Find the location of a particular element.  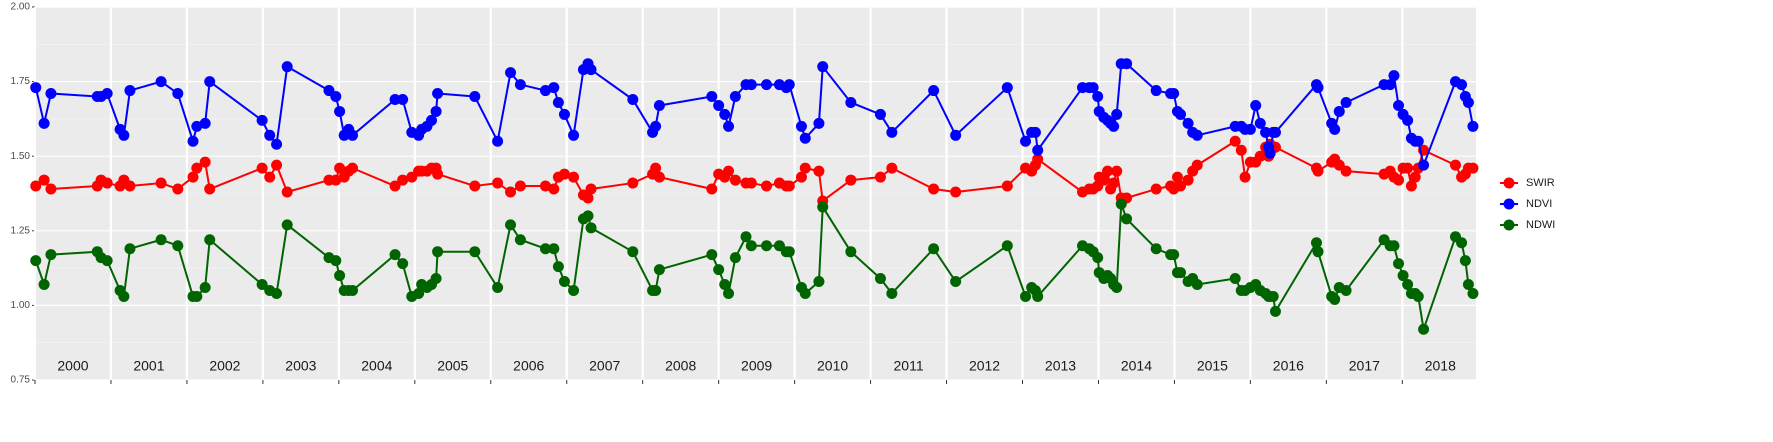

legend: SWIR NDVI NDWI is located at coordinates (1527, 204).